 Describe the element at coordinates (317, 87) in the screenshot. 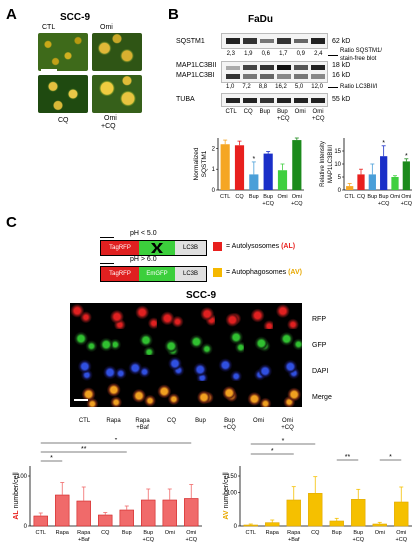

I see `ratio2-value: 12,0` at that location.